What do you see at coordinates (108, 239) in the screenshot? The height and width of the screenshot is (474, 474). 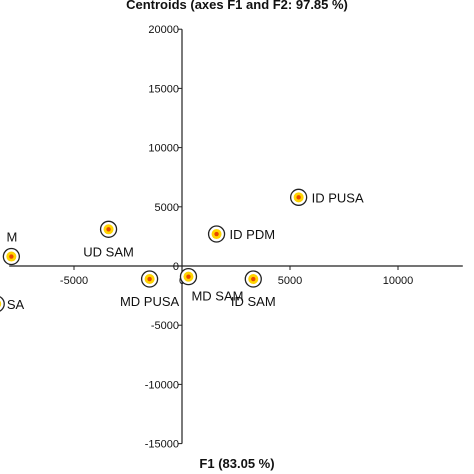 I see `data-point: UD SAM` at bounding box center [108, 239].